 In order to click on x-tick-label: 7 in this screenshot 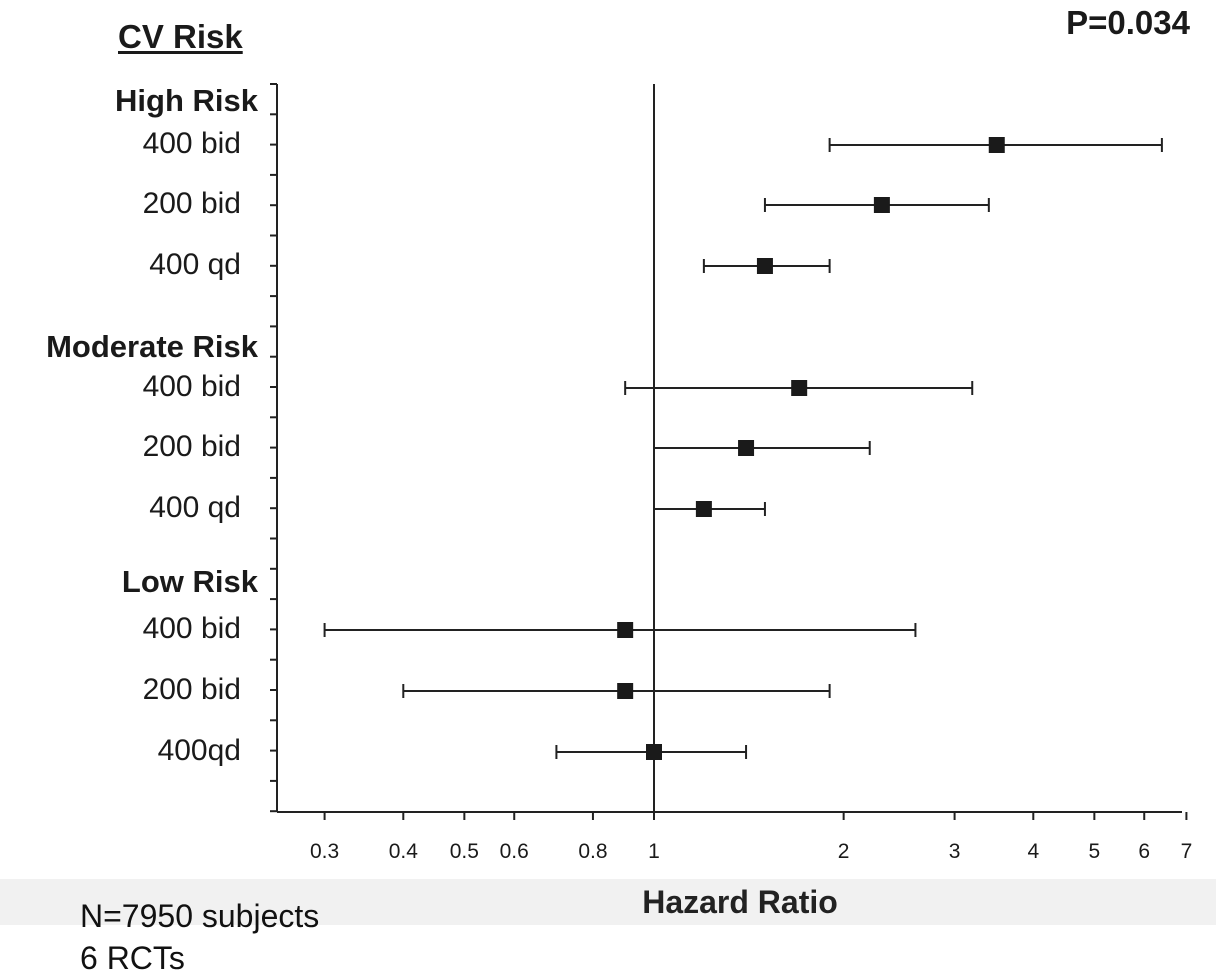, I will do `click(1186, 851)`.